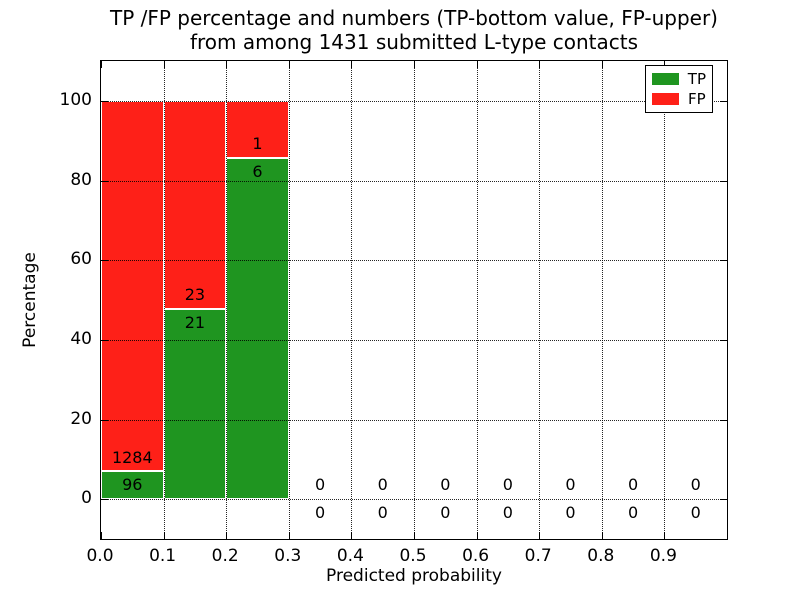 The height and width of the screenshot is (600, 800). Describe the element at coordinates (413, 556) in the screenshot. I see `x-tick-label: 0.5` at that location.